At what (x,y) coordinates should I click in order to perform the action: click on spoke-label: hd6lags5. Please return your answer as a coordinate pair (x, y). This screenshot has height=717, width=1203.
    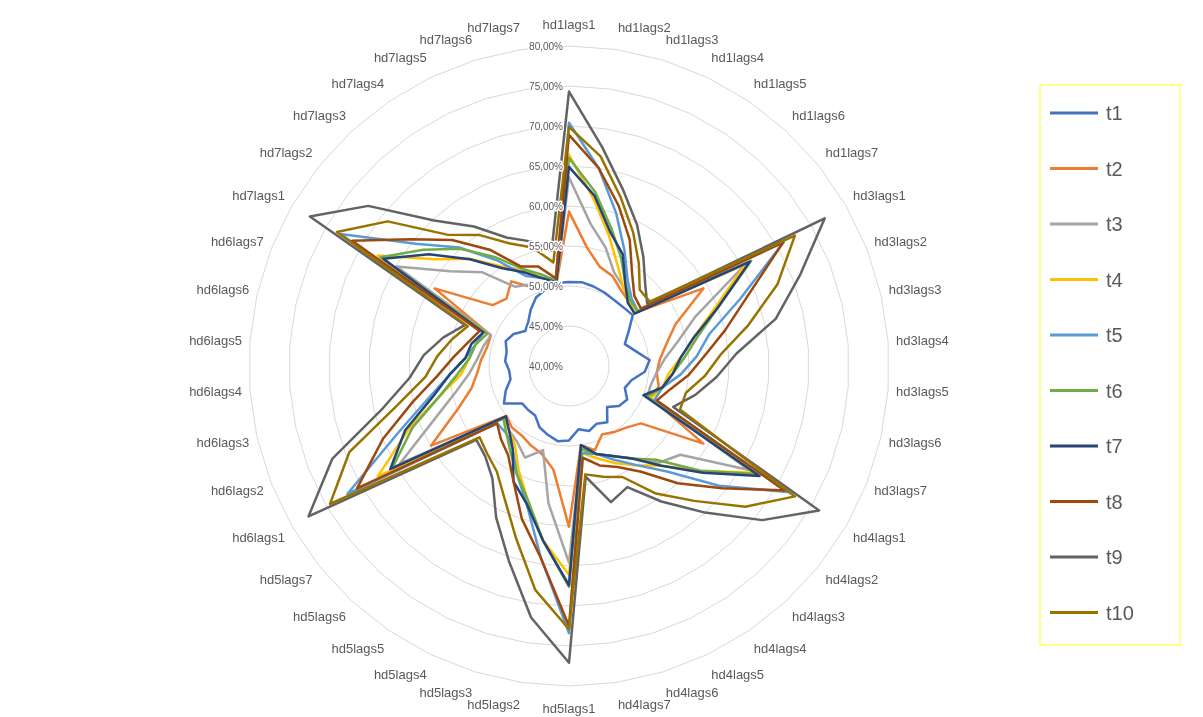
    Looking at the image, I should click on (215, 340).